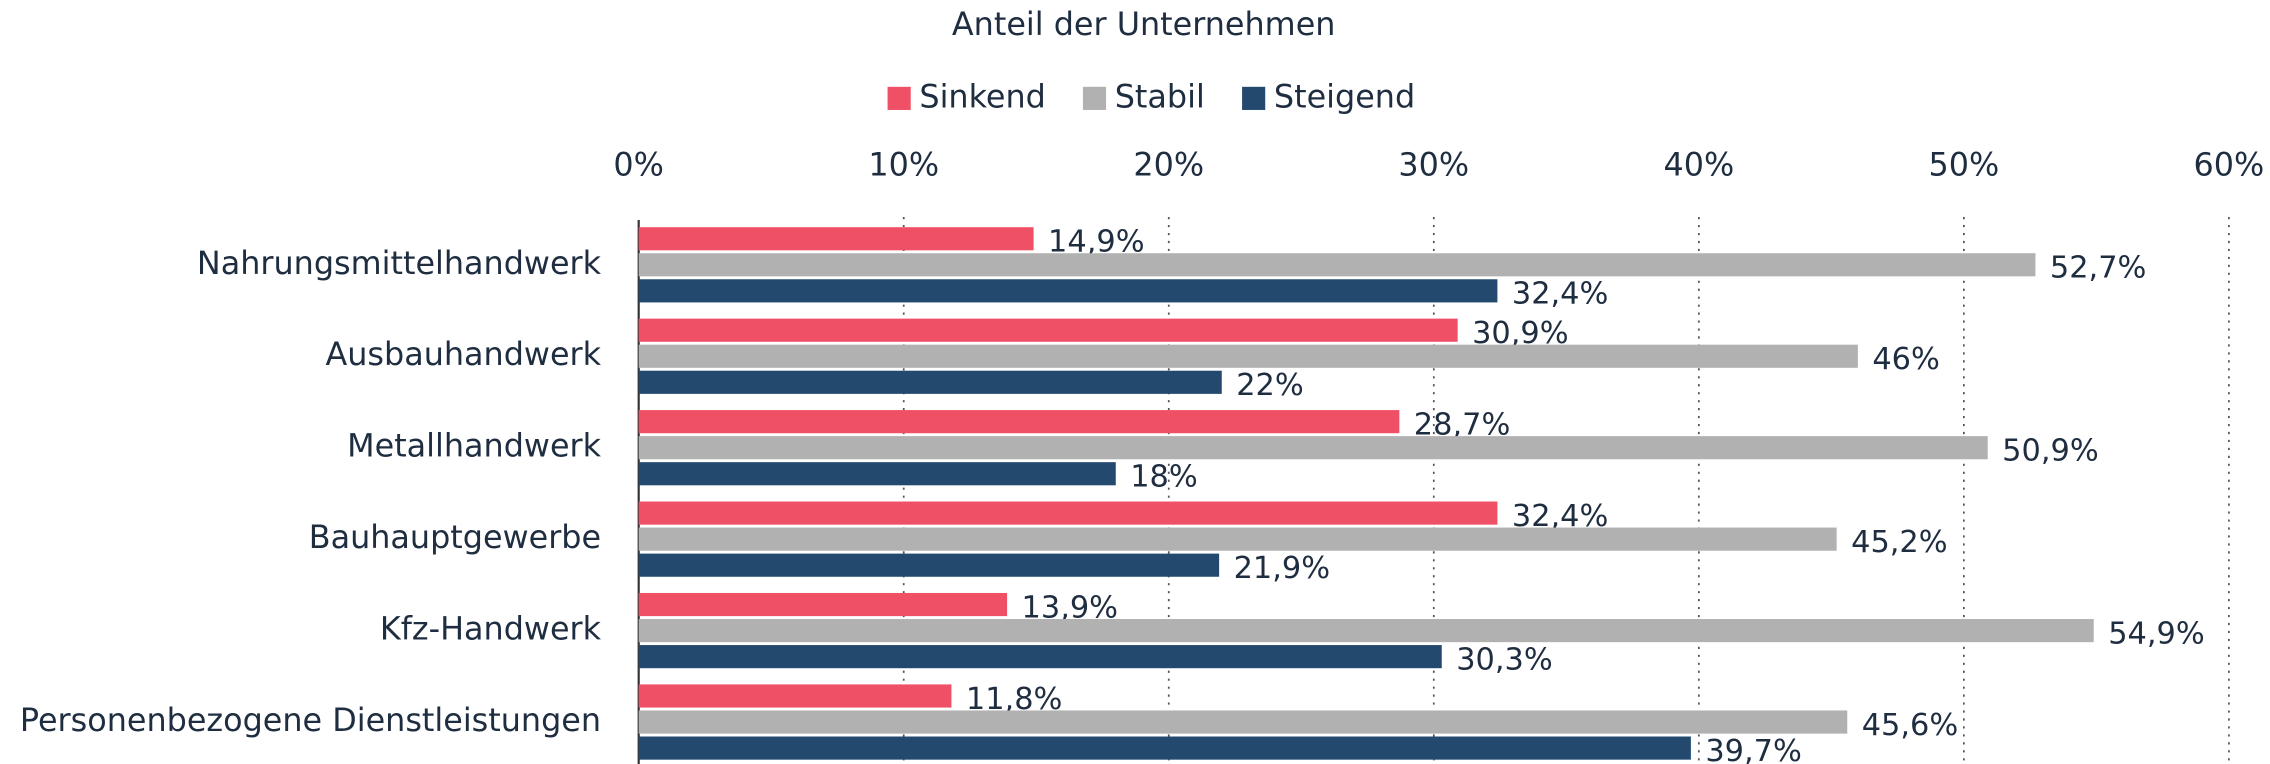 The image size is (2270, 764). Describe the element at coordinates (2156, 633) in the screenshot. I see `value-label: 54,9%` at that location.